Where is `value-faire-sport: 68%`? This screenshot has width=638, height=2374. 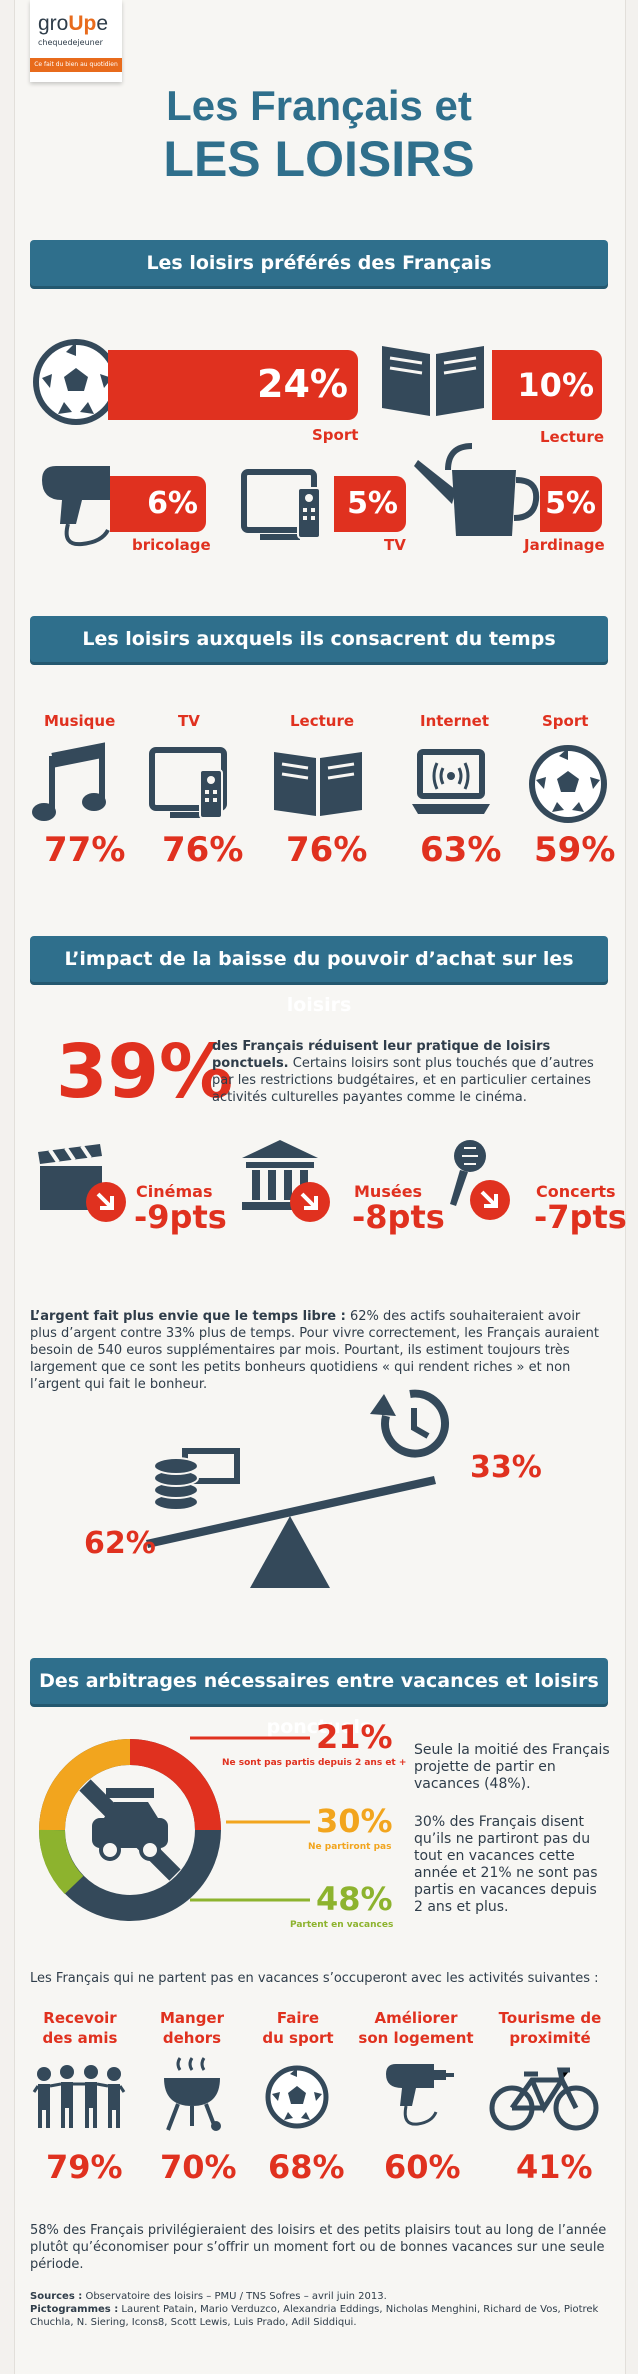
value-faire-sport: 68% is located at coordinates (306, 2167).